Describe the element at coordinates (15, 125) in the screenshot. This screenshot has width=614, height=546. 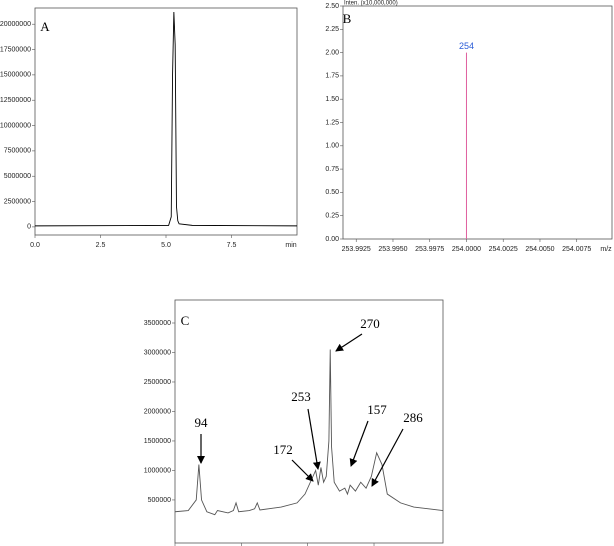
I see `y-tick-label: 10000000` at that location.